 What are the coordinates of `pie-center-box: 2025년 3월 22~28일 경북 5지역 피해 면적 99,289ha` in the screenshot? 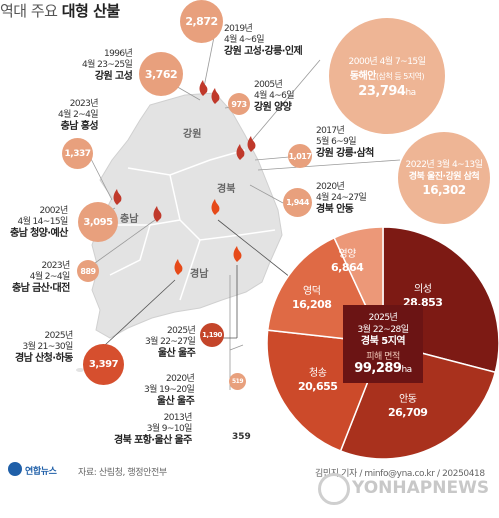 It's located at (383, 344).